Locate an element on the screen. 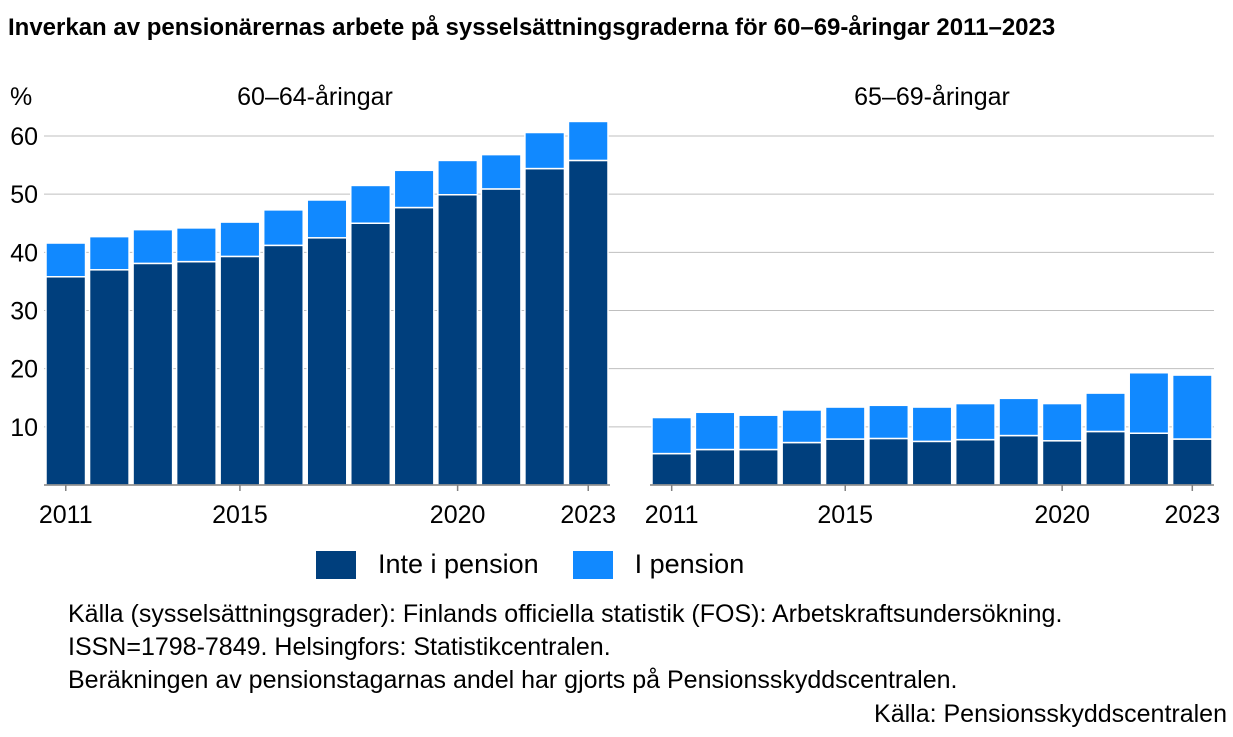 This screenshot has width=1233, height=737. legend: Inte i pension I pension is located at coordinates (547, 564).